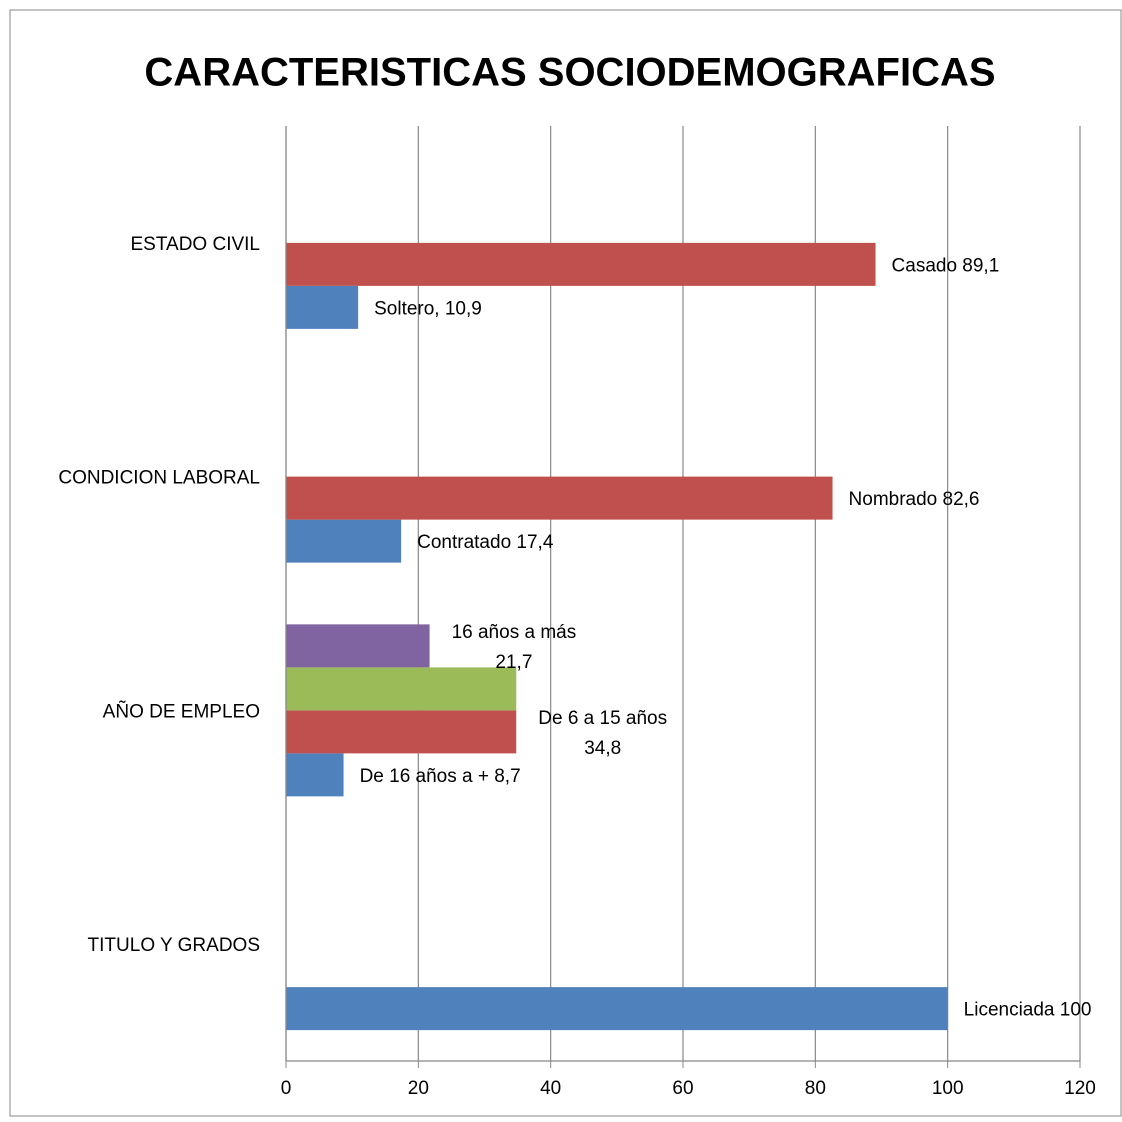  What do you see at coordinates (513, 662) in the screenshot?
I see `data-label-line: 21,7` at bounding box center [513, 662].